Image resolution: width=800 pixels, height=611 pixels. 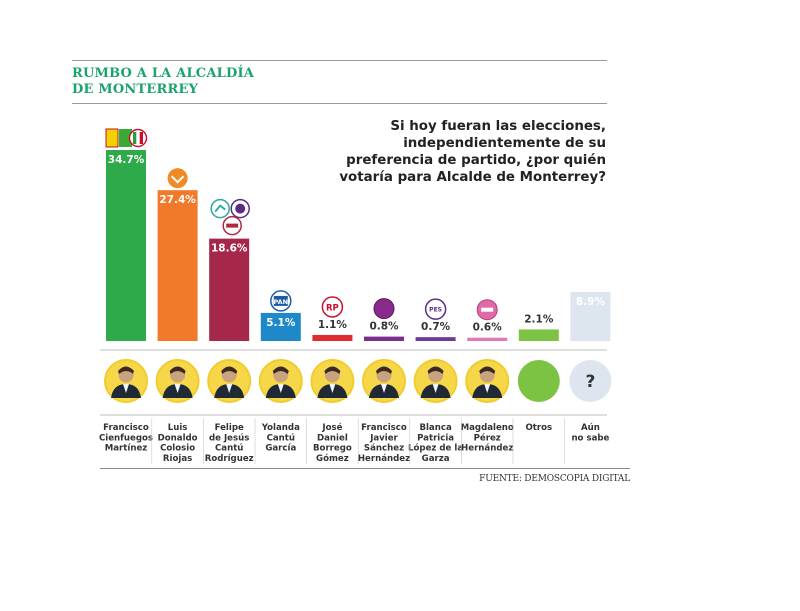 I want to click on purple-party-logo, so click(x=384, y=309).